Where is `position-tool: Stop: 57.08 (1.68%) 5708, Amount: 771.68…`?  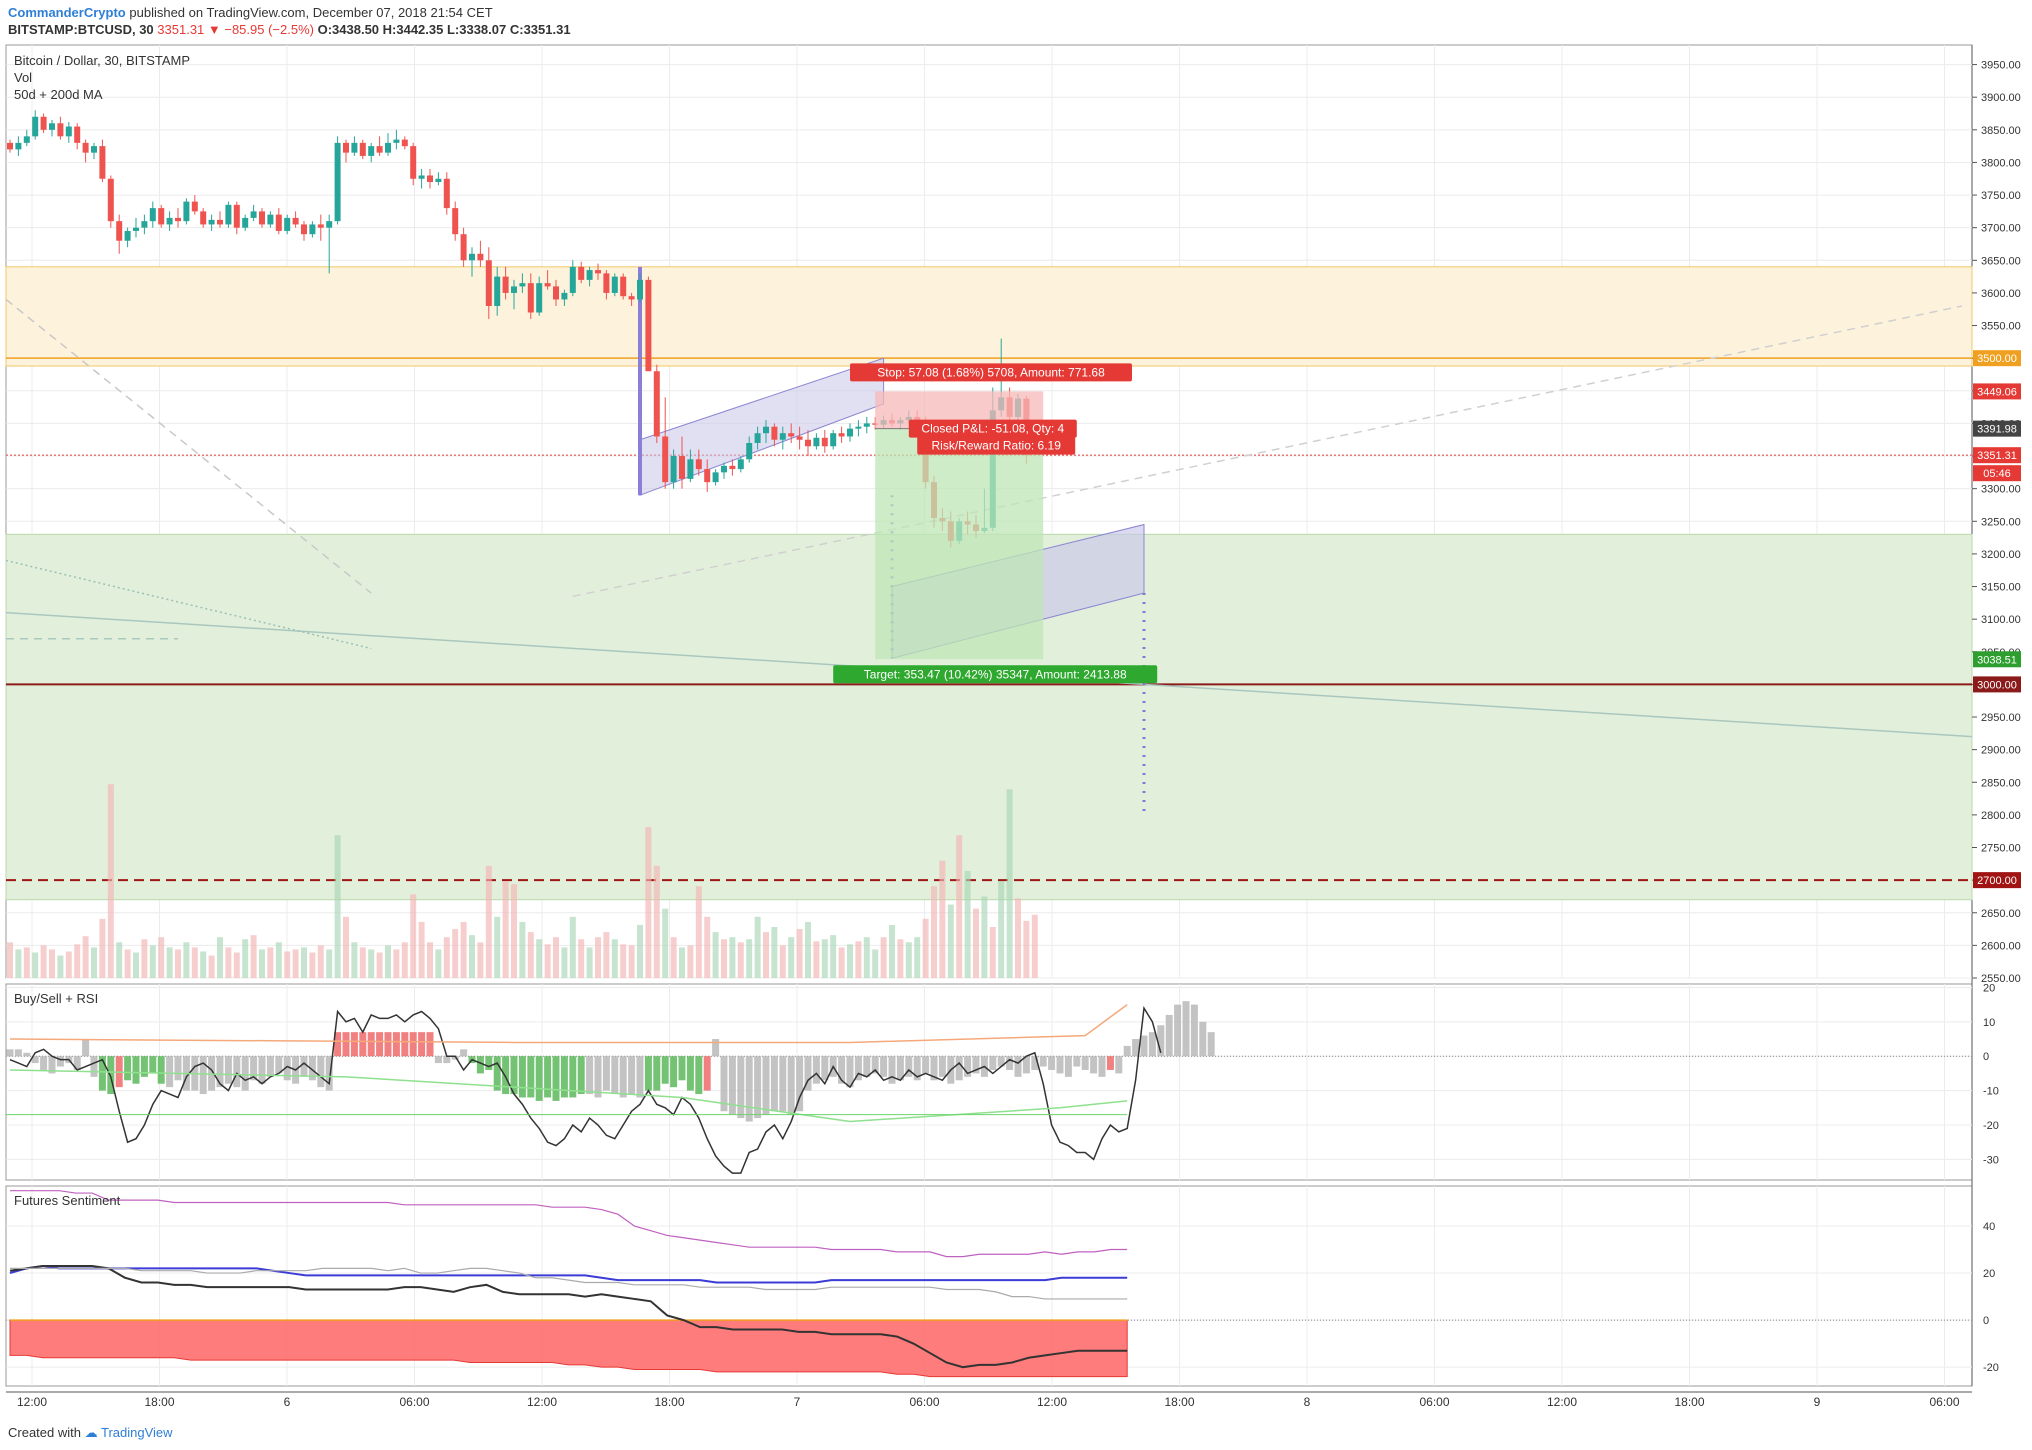 position-tool: Stop: 57.08 (1.68%) 5708, Amount: 771.68… is located at coordinates (995, 523).